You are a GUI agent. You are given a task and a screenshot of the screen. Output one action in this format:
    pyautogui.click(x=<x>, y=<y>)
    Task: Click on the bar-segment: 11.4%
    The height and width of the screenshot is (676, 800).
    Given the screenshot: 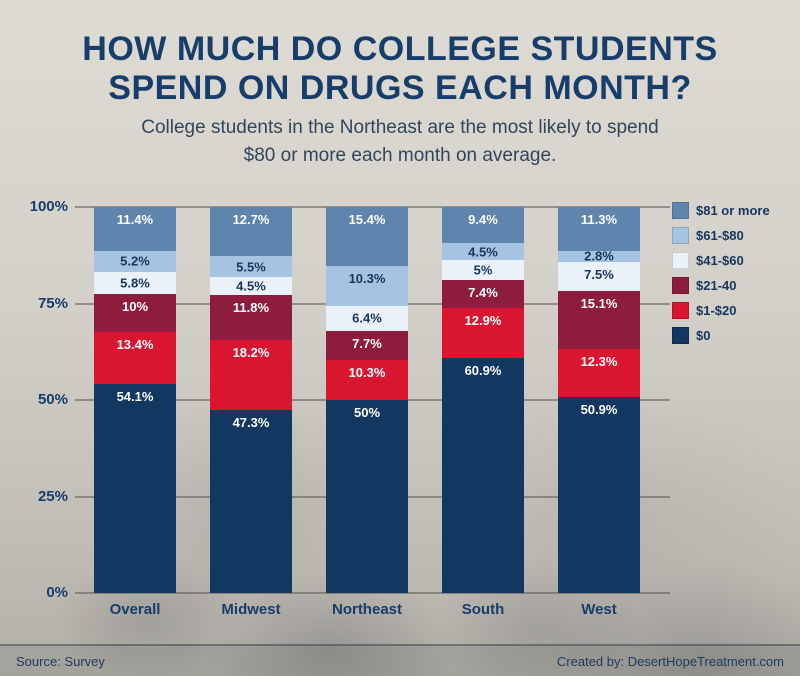 What is the action you would take?
    pyautogui.click(x=135, y=229)
    